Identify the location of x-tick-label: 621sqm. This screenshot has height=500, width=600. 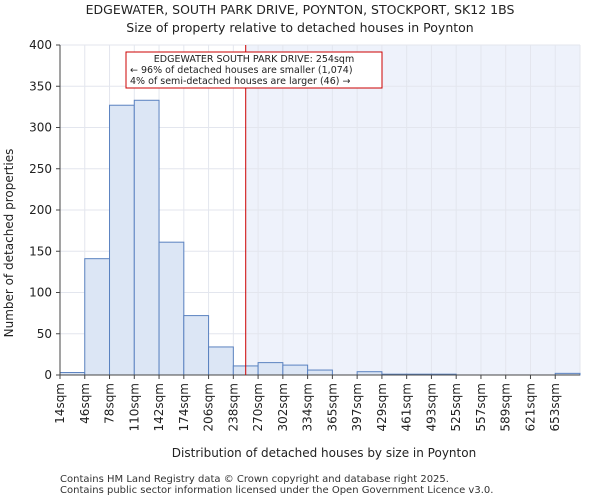
(530, 407).